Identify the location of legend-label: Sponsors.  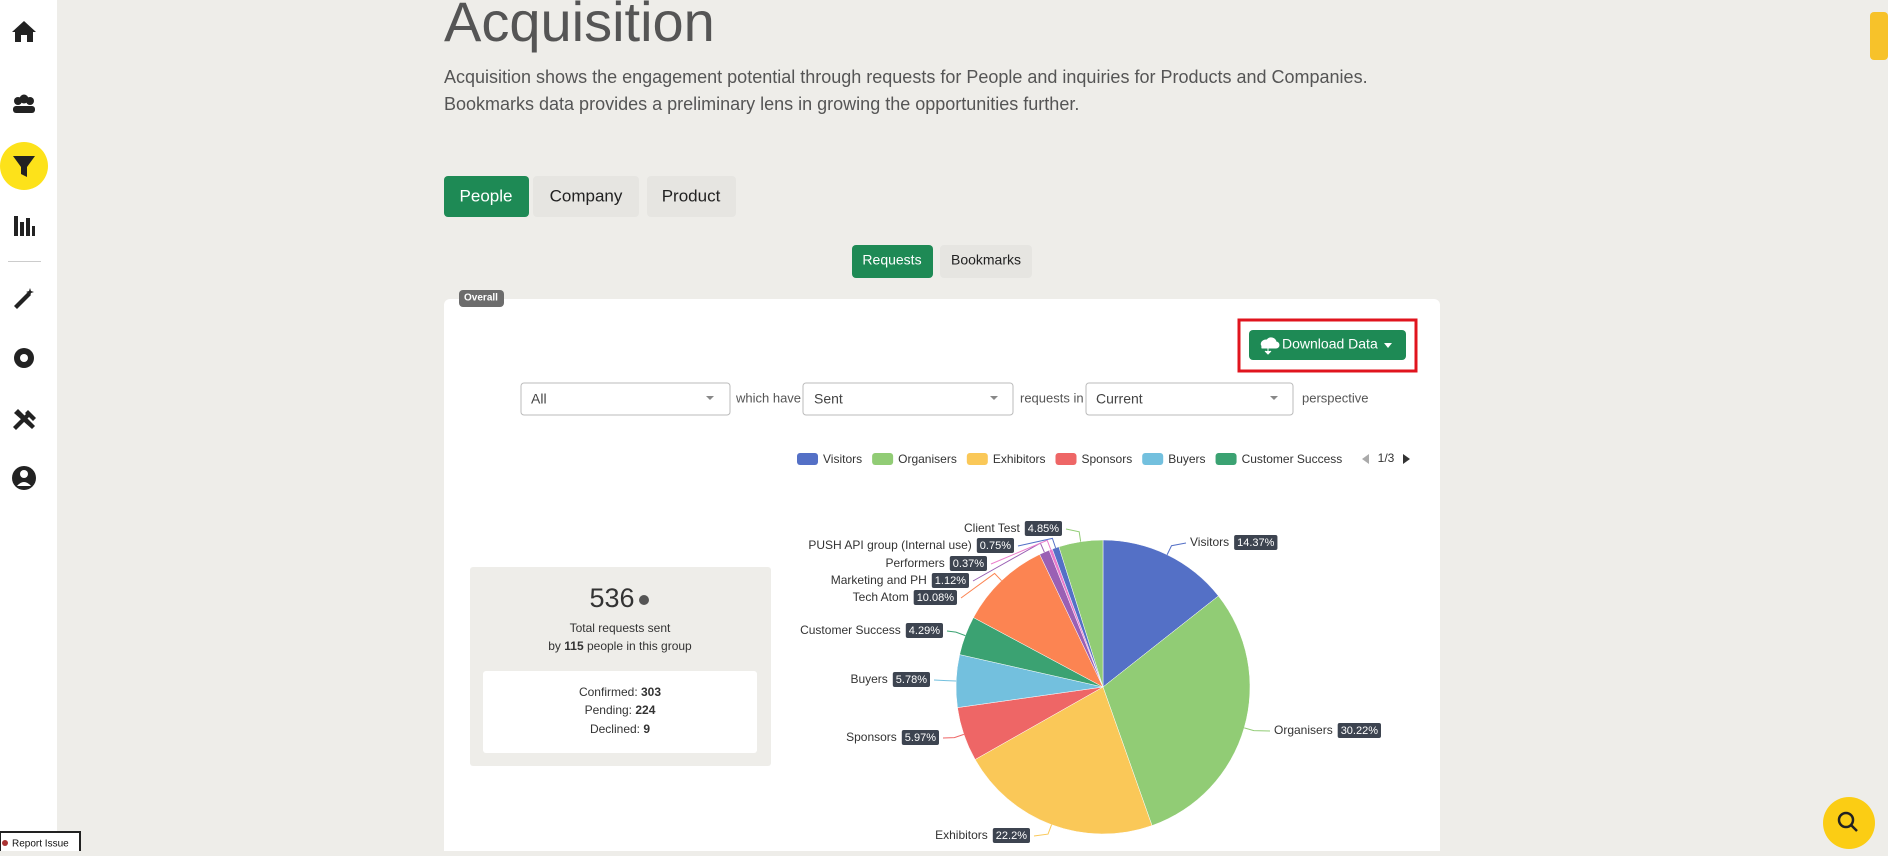
(1107, 459).